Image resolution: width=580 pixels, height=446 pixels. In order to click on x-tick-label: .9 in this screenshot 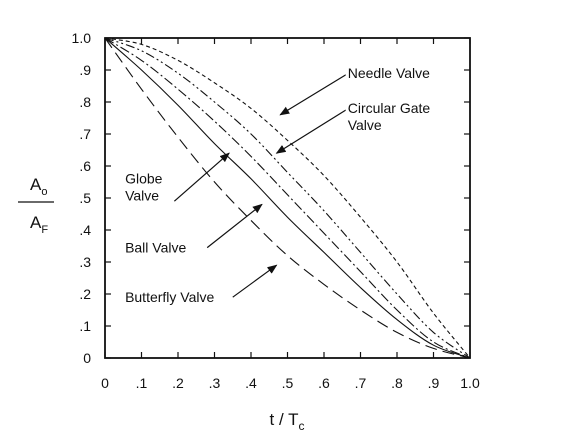, I will do `click(434, 383)`.